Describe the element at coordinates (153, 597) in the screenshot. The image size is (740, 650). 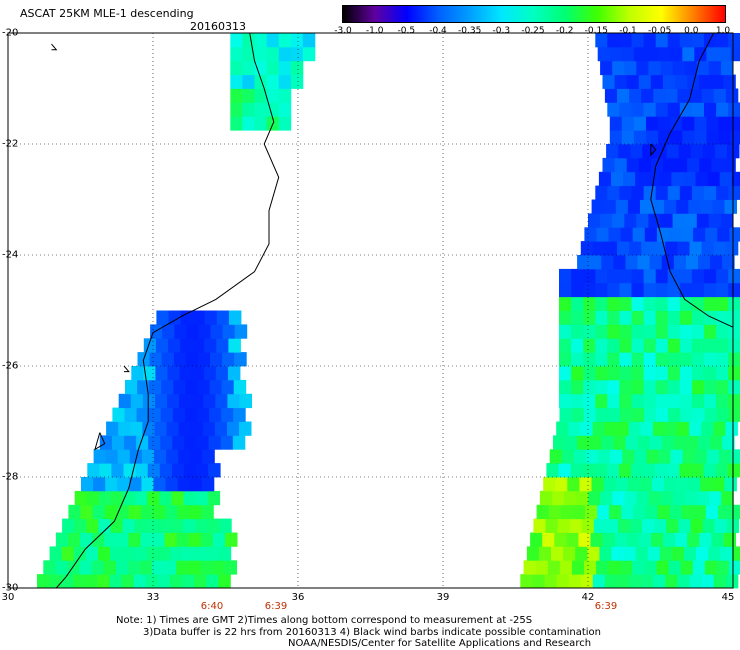
I see `lon-tick-label: 33` at that location.